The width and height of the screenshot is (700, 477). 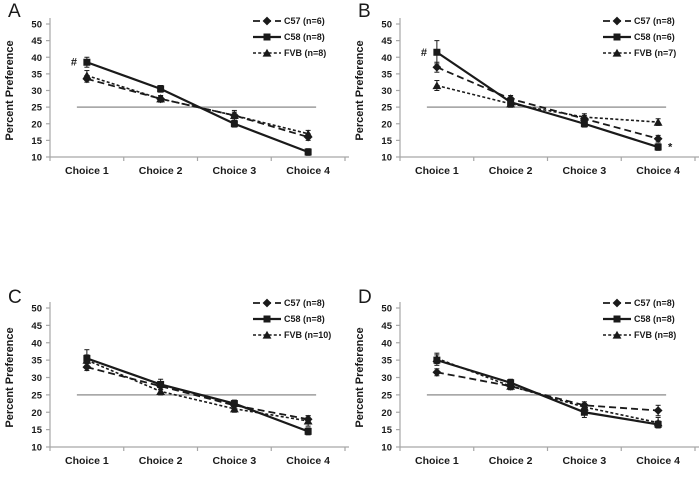 What do you see at coordinates (365, 297) in the screenshot?
I see `panel-letter-D: D` at bounding box center [365, 297].